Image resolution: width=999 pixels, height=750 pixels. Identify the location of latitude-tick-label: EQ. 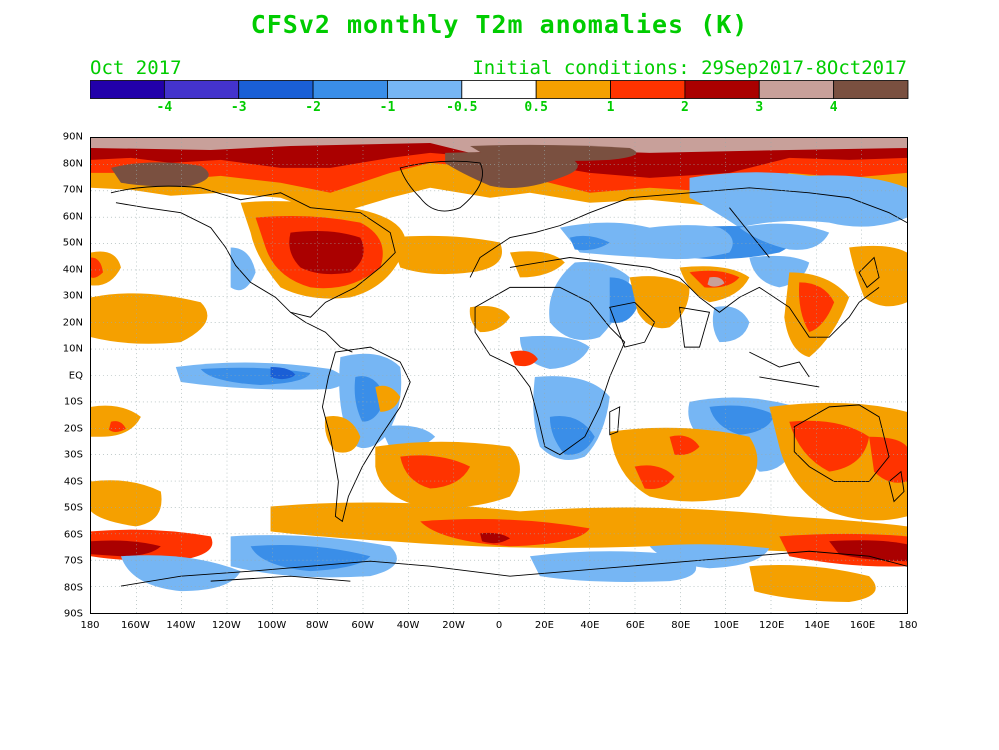
(75, 375).